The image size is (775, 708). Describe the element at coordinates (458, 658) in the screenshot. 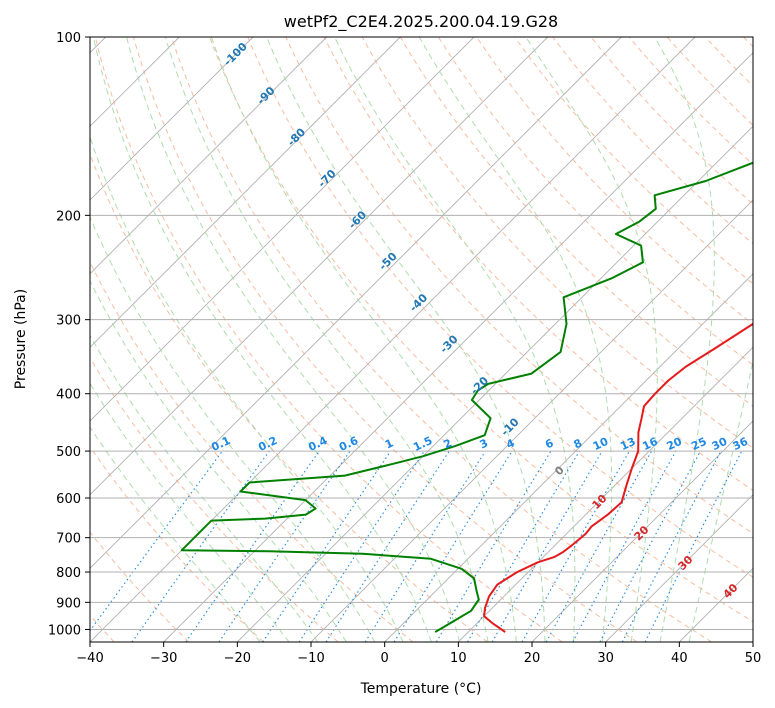

I see `x-tick-label: 10` at that location.